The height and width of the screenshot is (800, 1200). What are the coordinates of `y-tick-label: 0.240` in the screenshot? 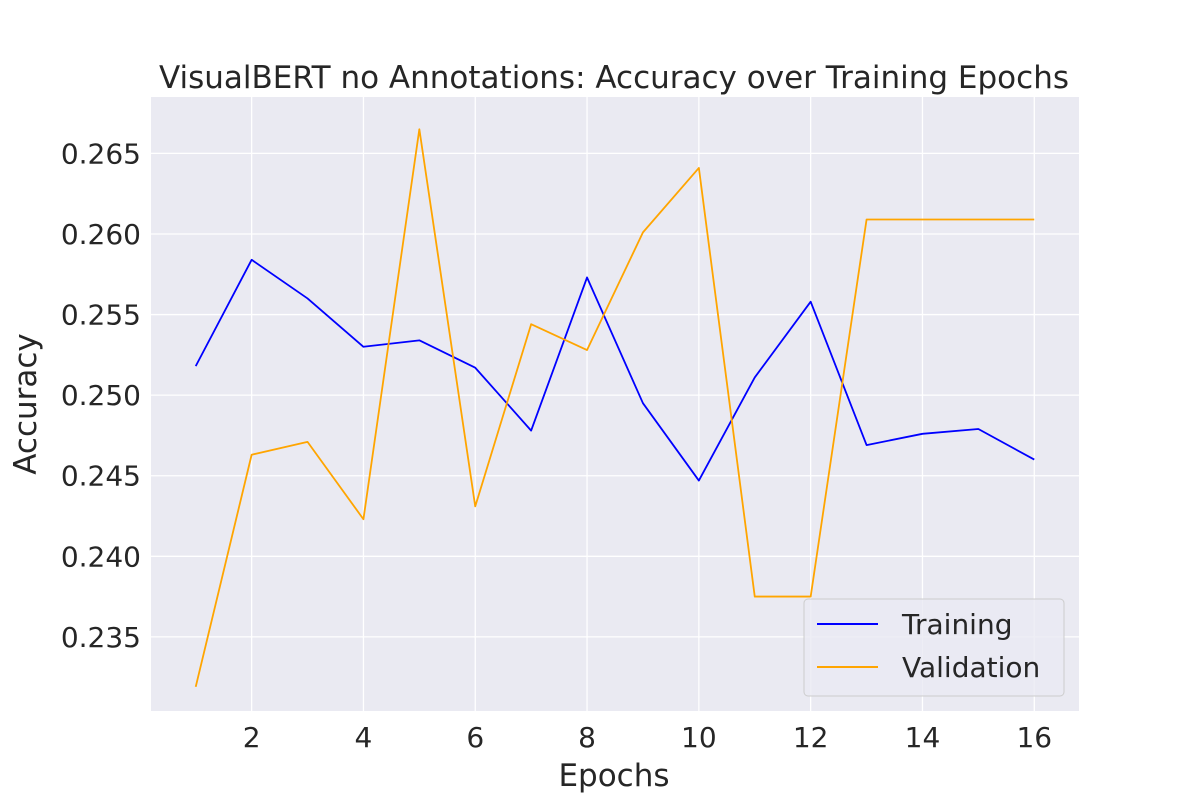 It's located at (101, 556).